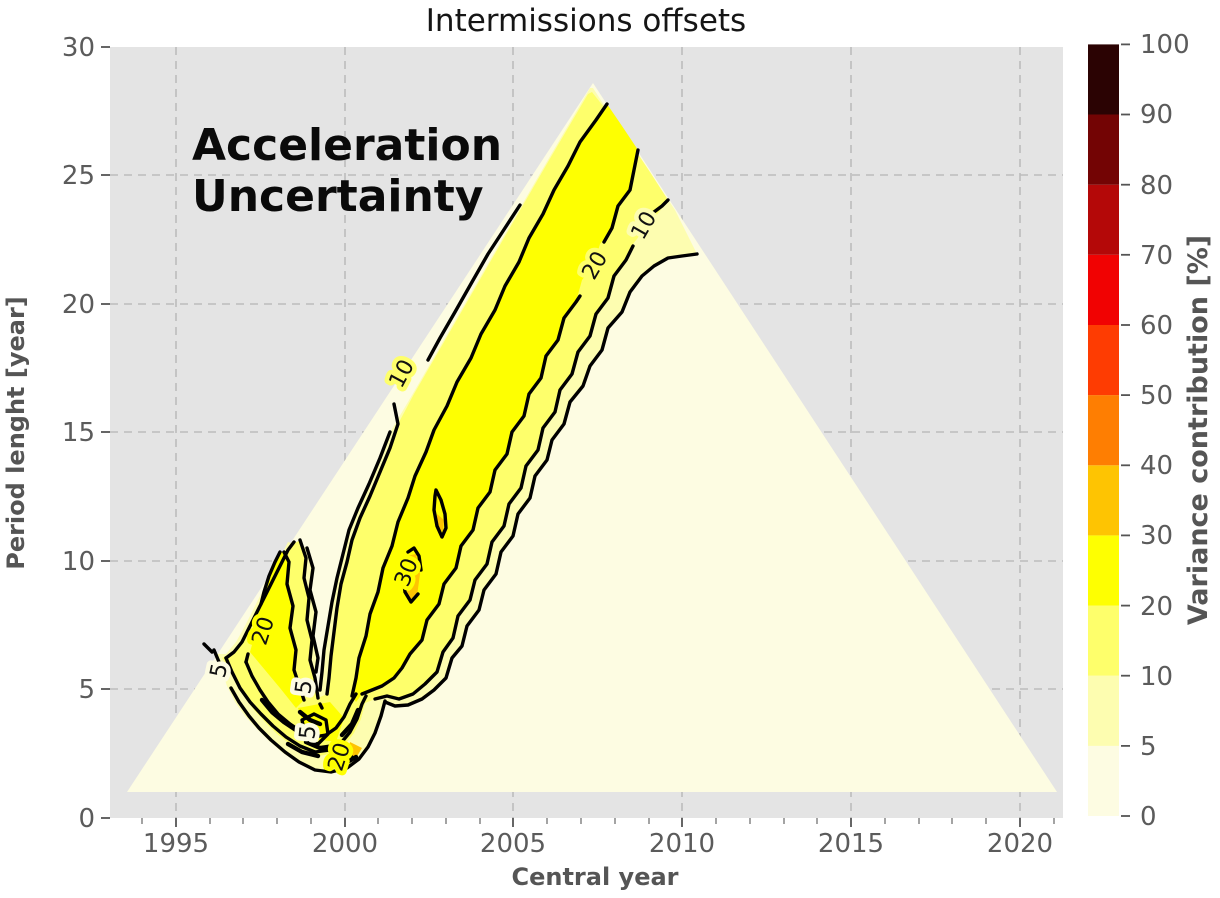  What do you see at coordinates (105, 432) in the screenshot?
I see `y-axis-ticks` at bounding box center [105, 432].